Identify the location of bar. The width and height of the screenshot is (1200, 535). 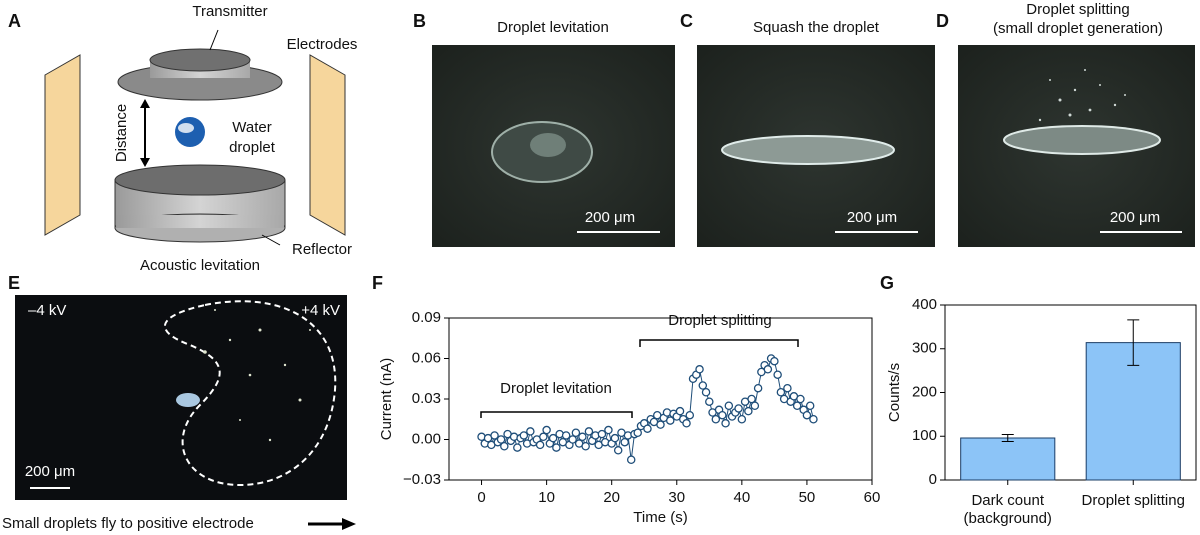
(1008, 459).